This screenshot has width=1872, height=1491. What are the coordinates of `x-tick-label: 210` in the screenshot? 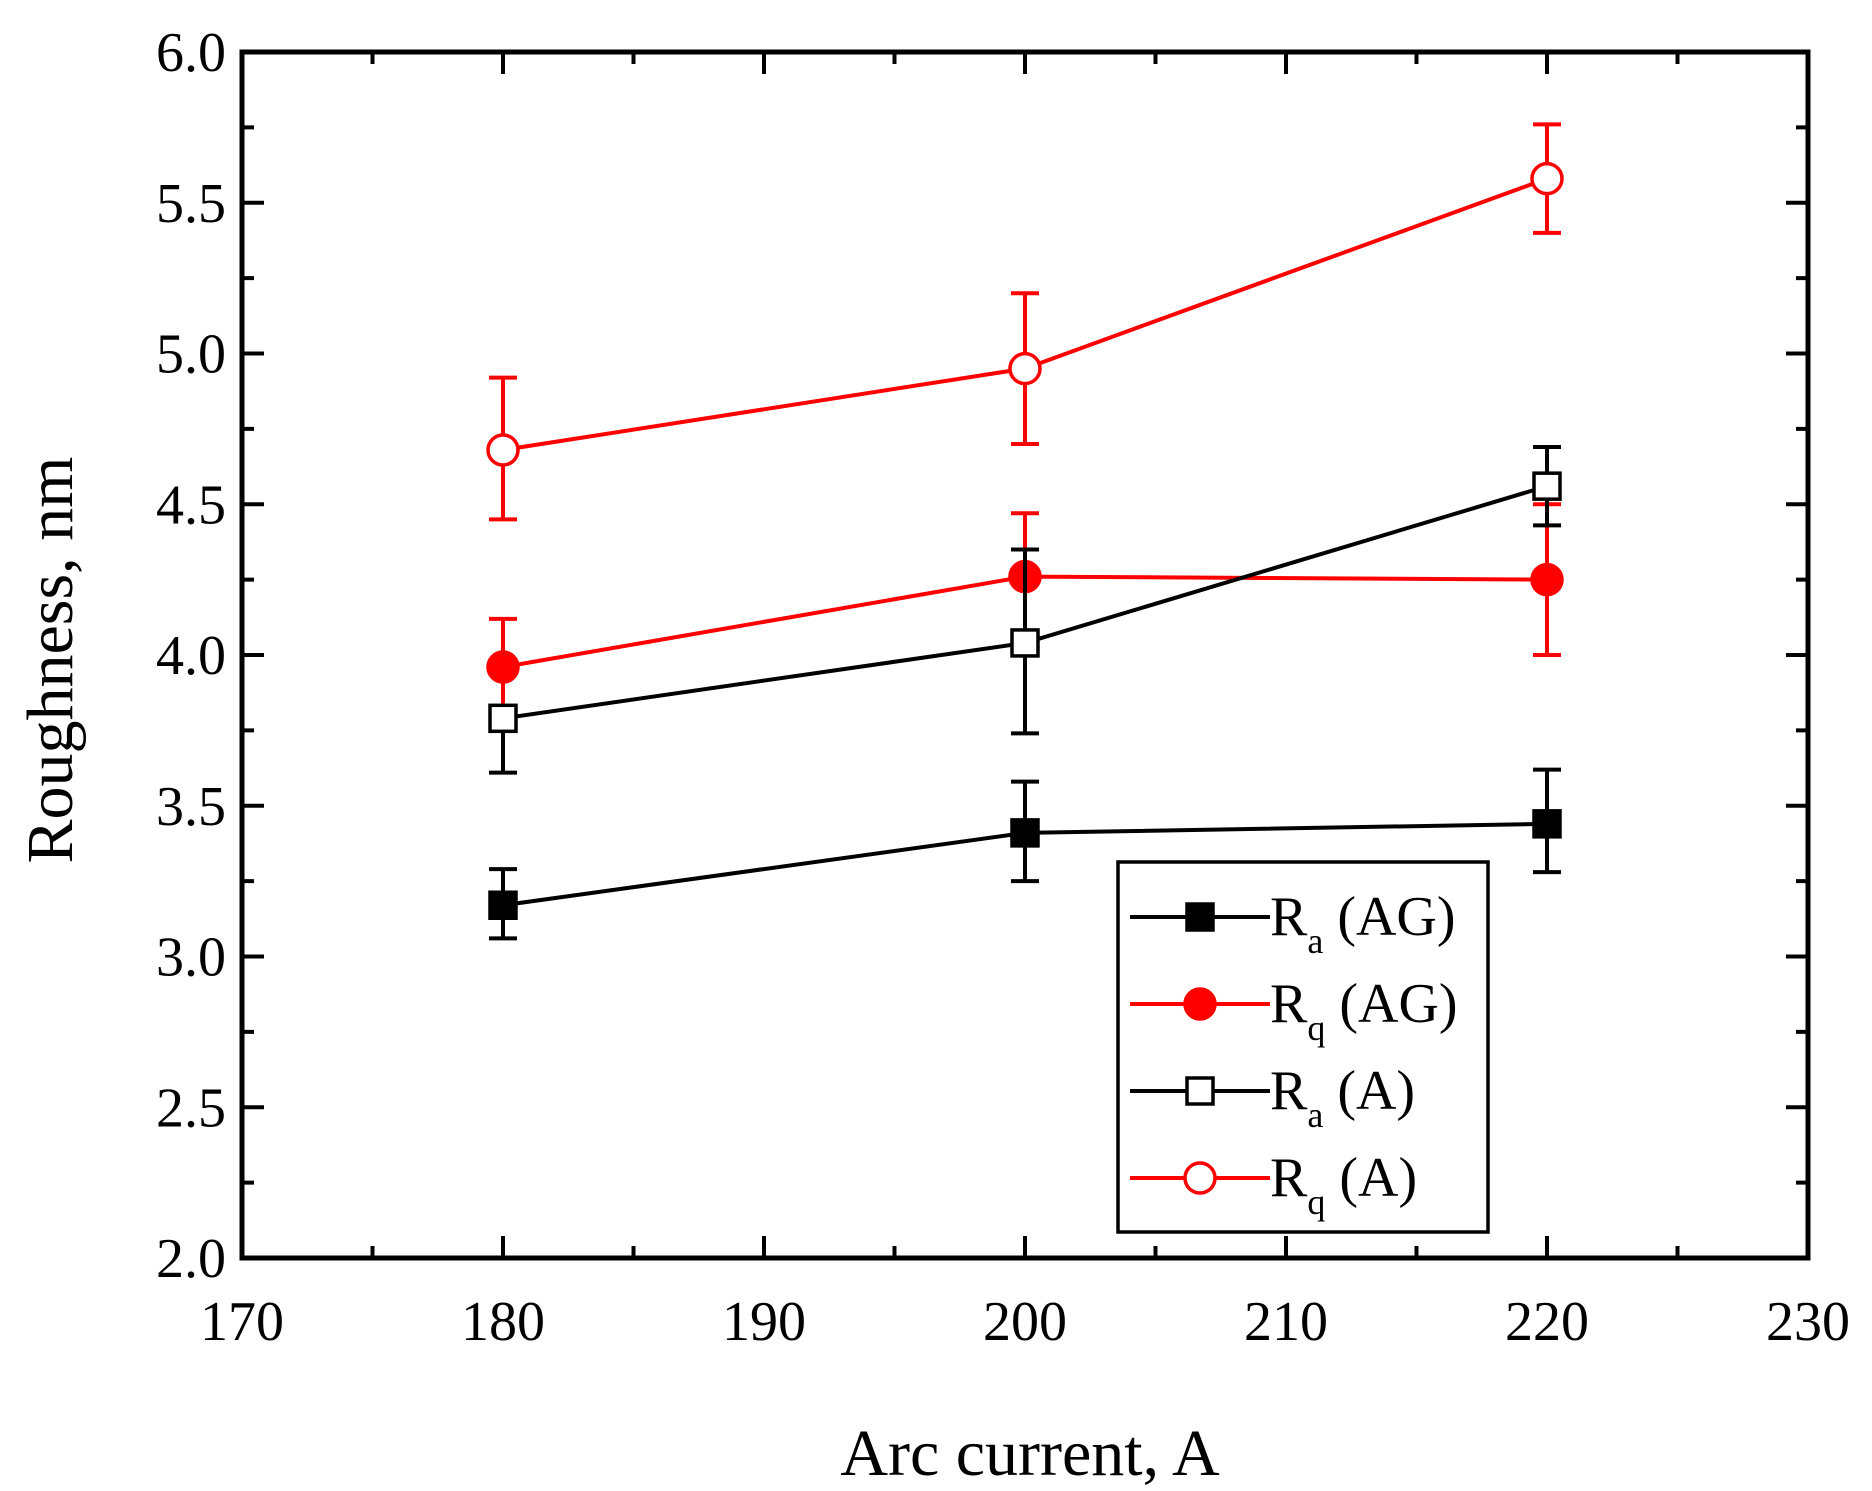 It's located at (1286, 1322).